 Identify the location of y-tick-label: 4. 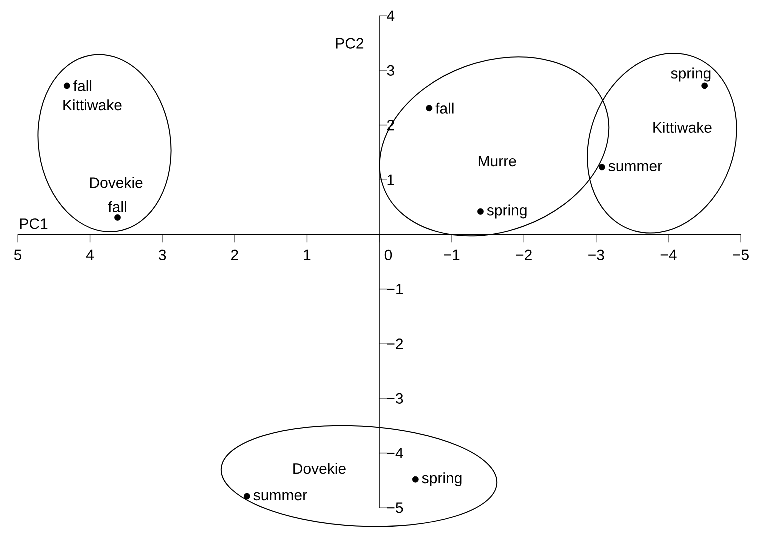
(391, 16).